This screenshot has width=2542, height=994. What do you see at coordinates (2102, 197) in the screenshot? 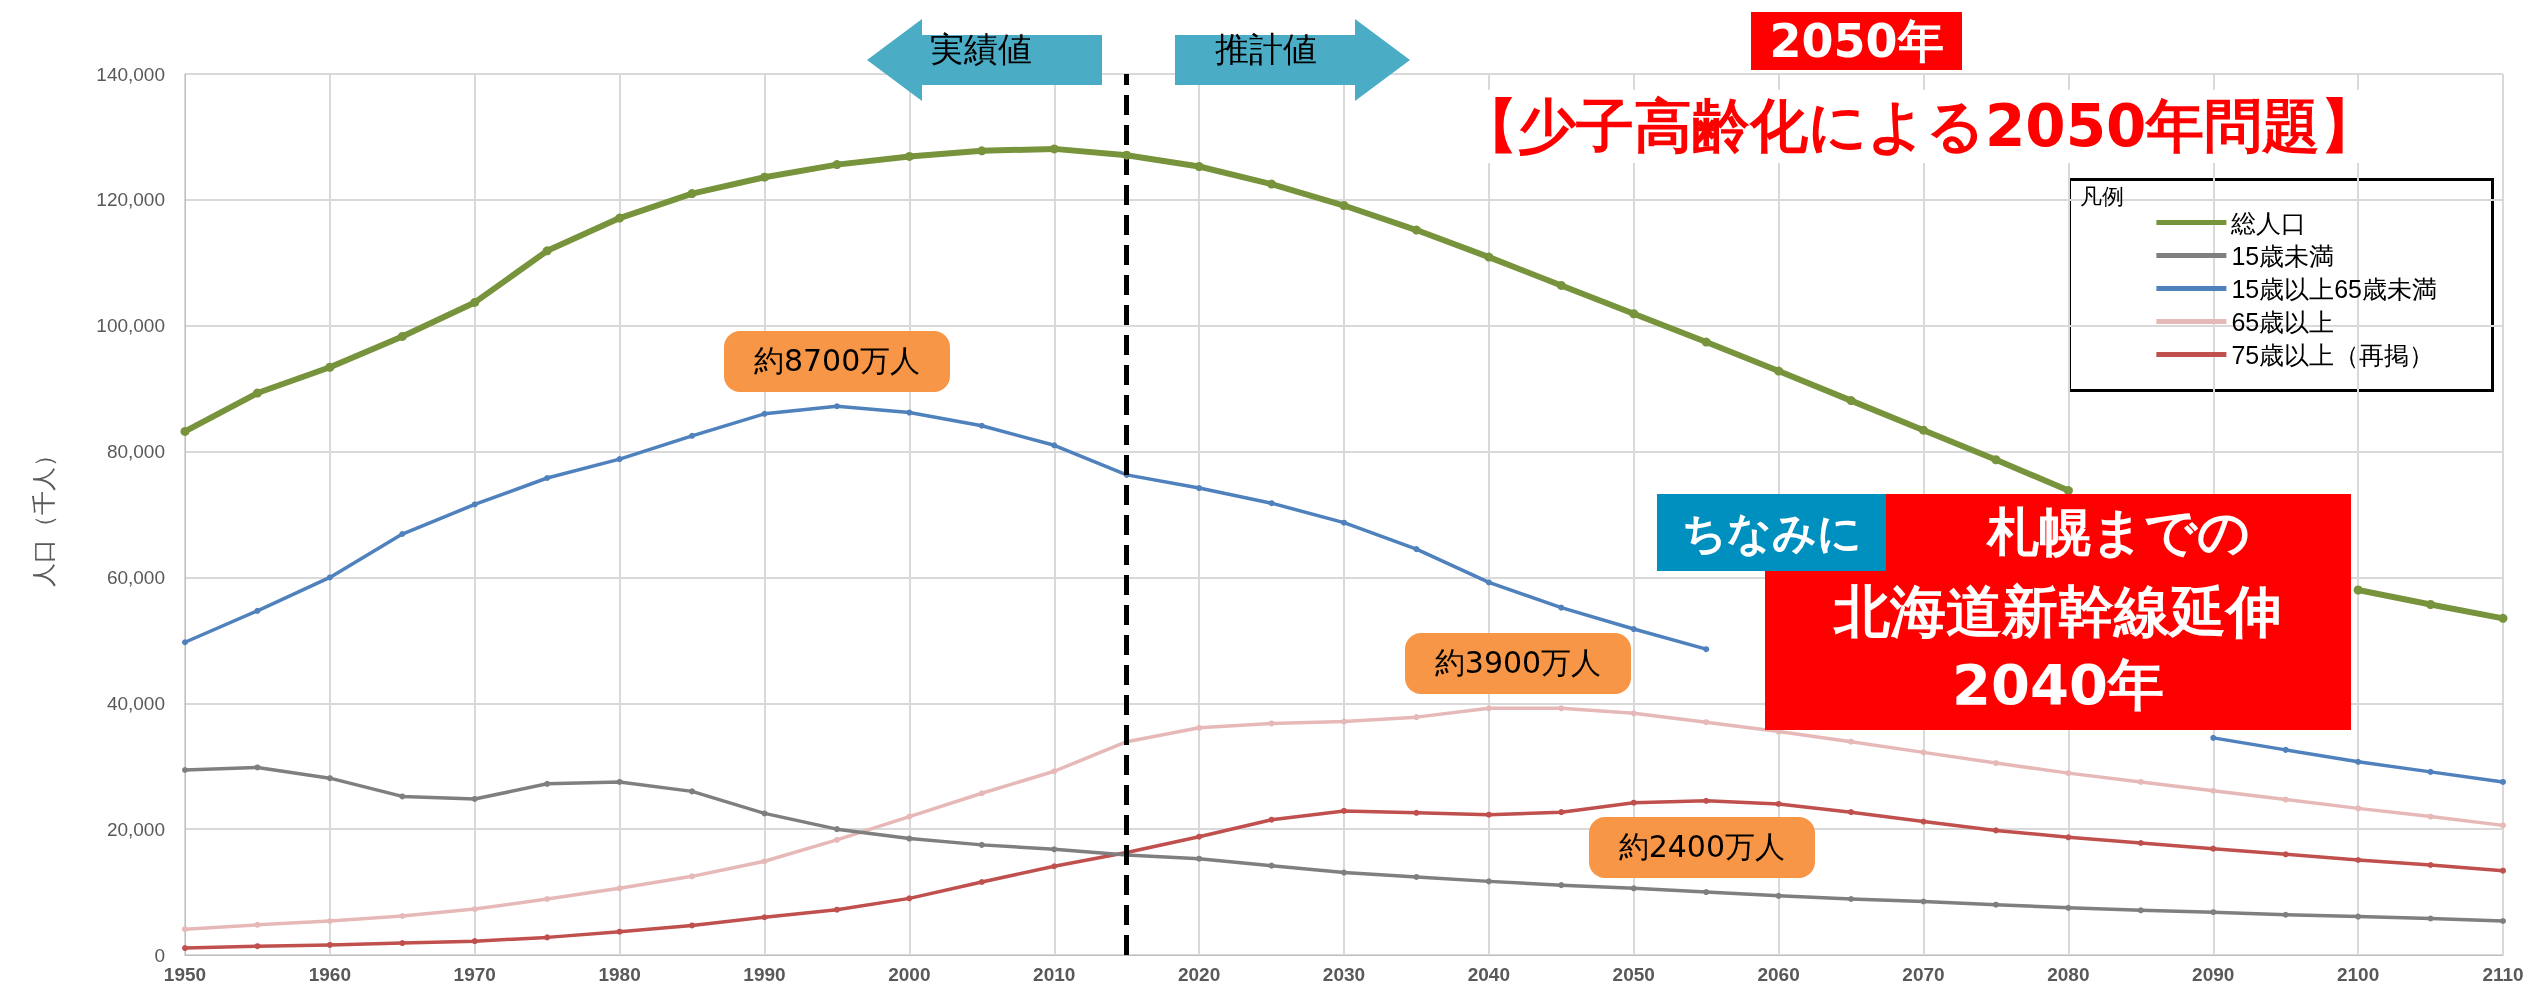
I see `legend-title: 凡例` at bounding box center [2102, 197].